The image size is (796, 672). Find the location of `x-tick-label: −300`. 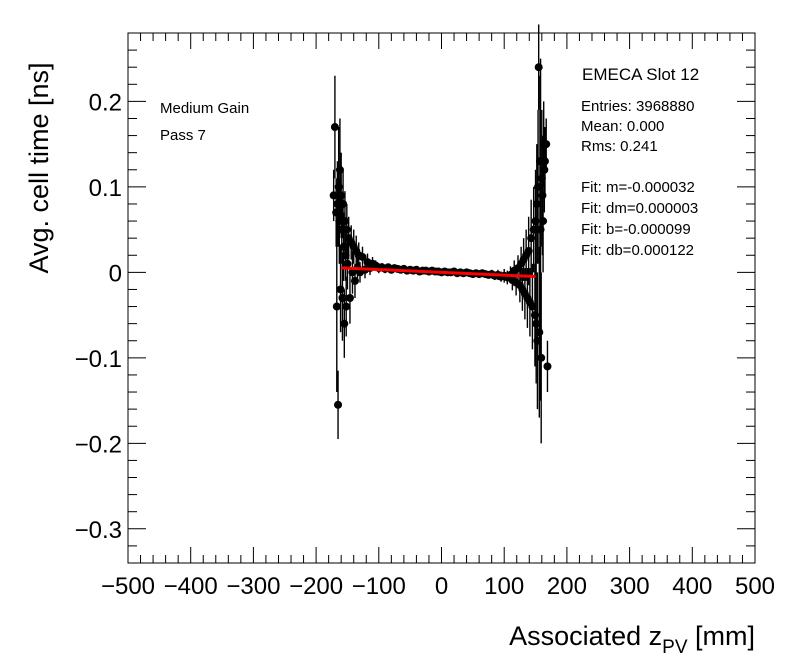

x-tick-label: −300 is located at coordinates (253, 586).